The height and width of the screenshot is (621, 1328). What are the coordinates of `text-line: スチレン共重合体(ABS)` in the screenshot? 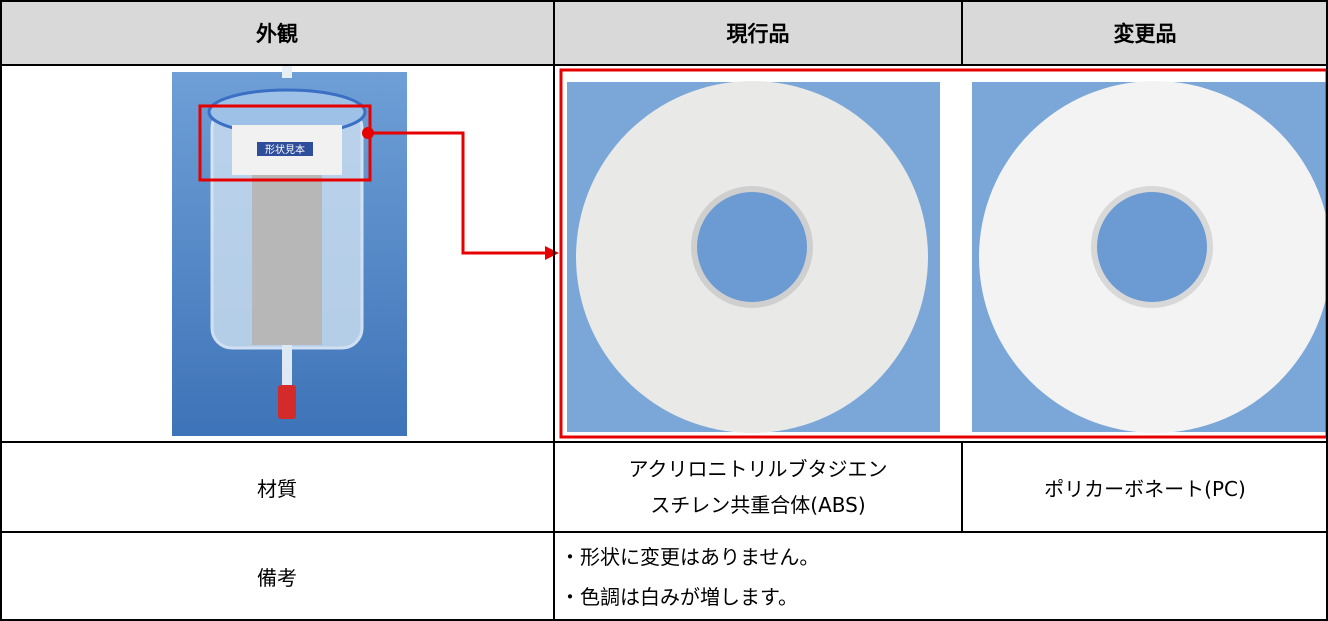 It's located at (758, 505).